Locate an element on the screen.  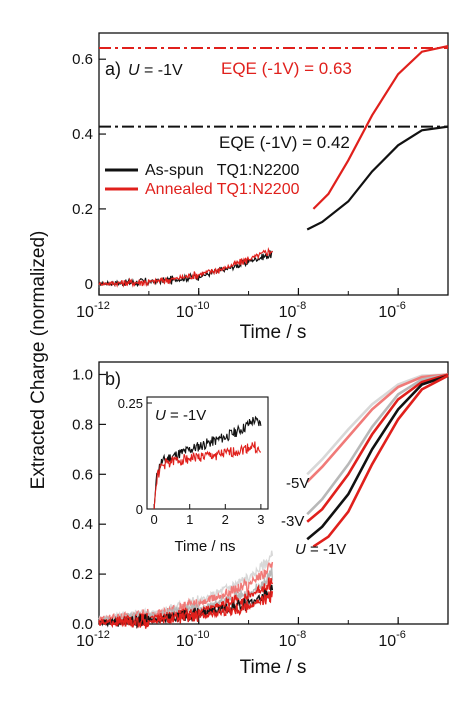
legend-label-as-spun: As-spun TQ1:N2200 is located at coordinates (222, 170).